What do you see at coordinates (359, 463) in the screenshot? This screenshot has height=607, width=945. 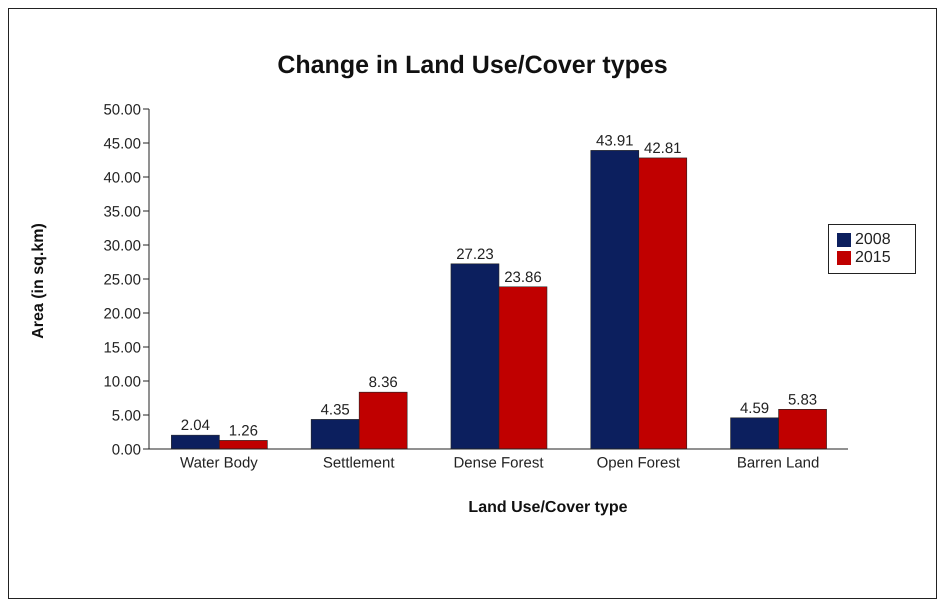 I see `x-tick-label: Settlement` at bounding box center [359, 463].